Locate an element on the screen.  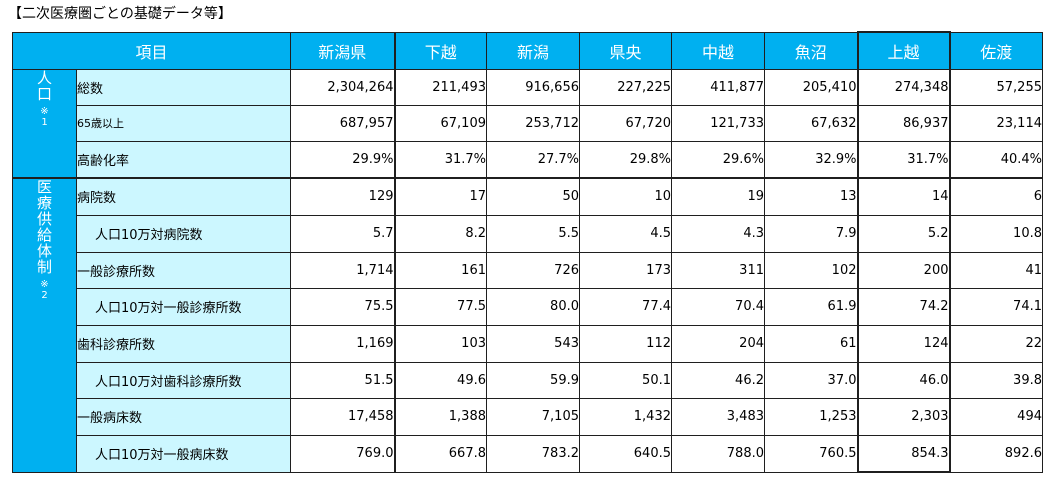
row-label: 歯科診療所数 is located at coordinates (183, 343).